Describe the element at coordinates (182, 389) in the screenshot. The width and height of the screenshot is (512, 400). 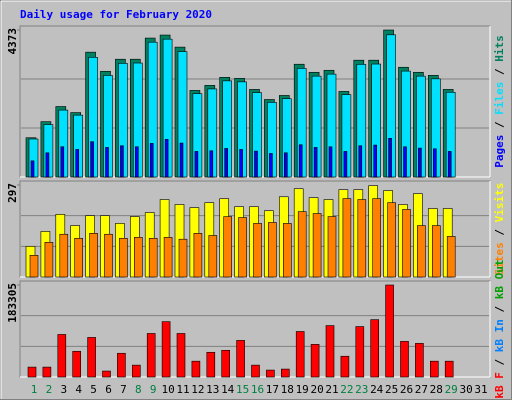
I see `x-tick-label: 11` at that location.